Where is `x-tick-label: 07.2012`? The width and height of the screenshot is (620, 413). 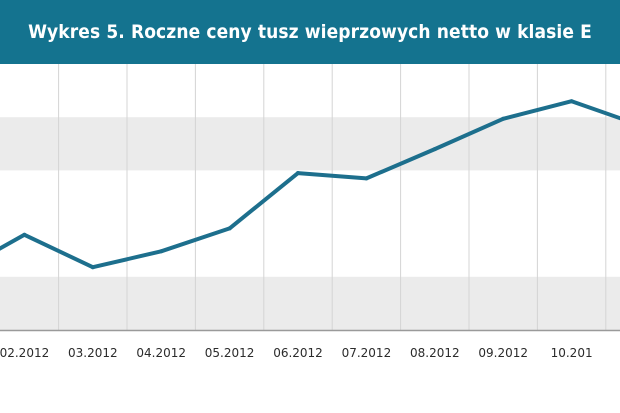
x-tick-label: 07.2012 is located at coordinates (367, 353).